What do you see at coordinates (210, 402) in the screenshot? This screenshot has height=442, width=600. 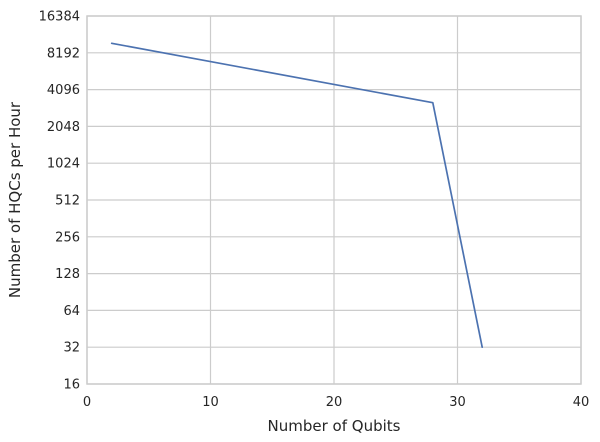 I see `x-tick-label: 10` at bounding box center [210, 402].